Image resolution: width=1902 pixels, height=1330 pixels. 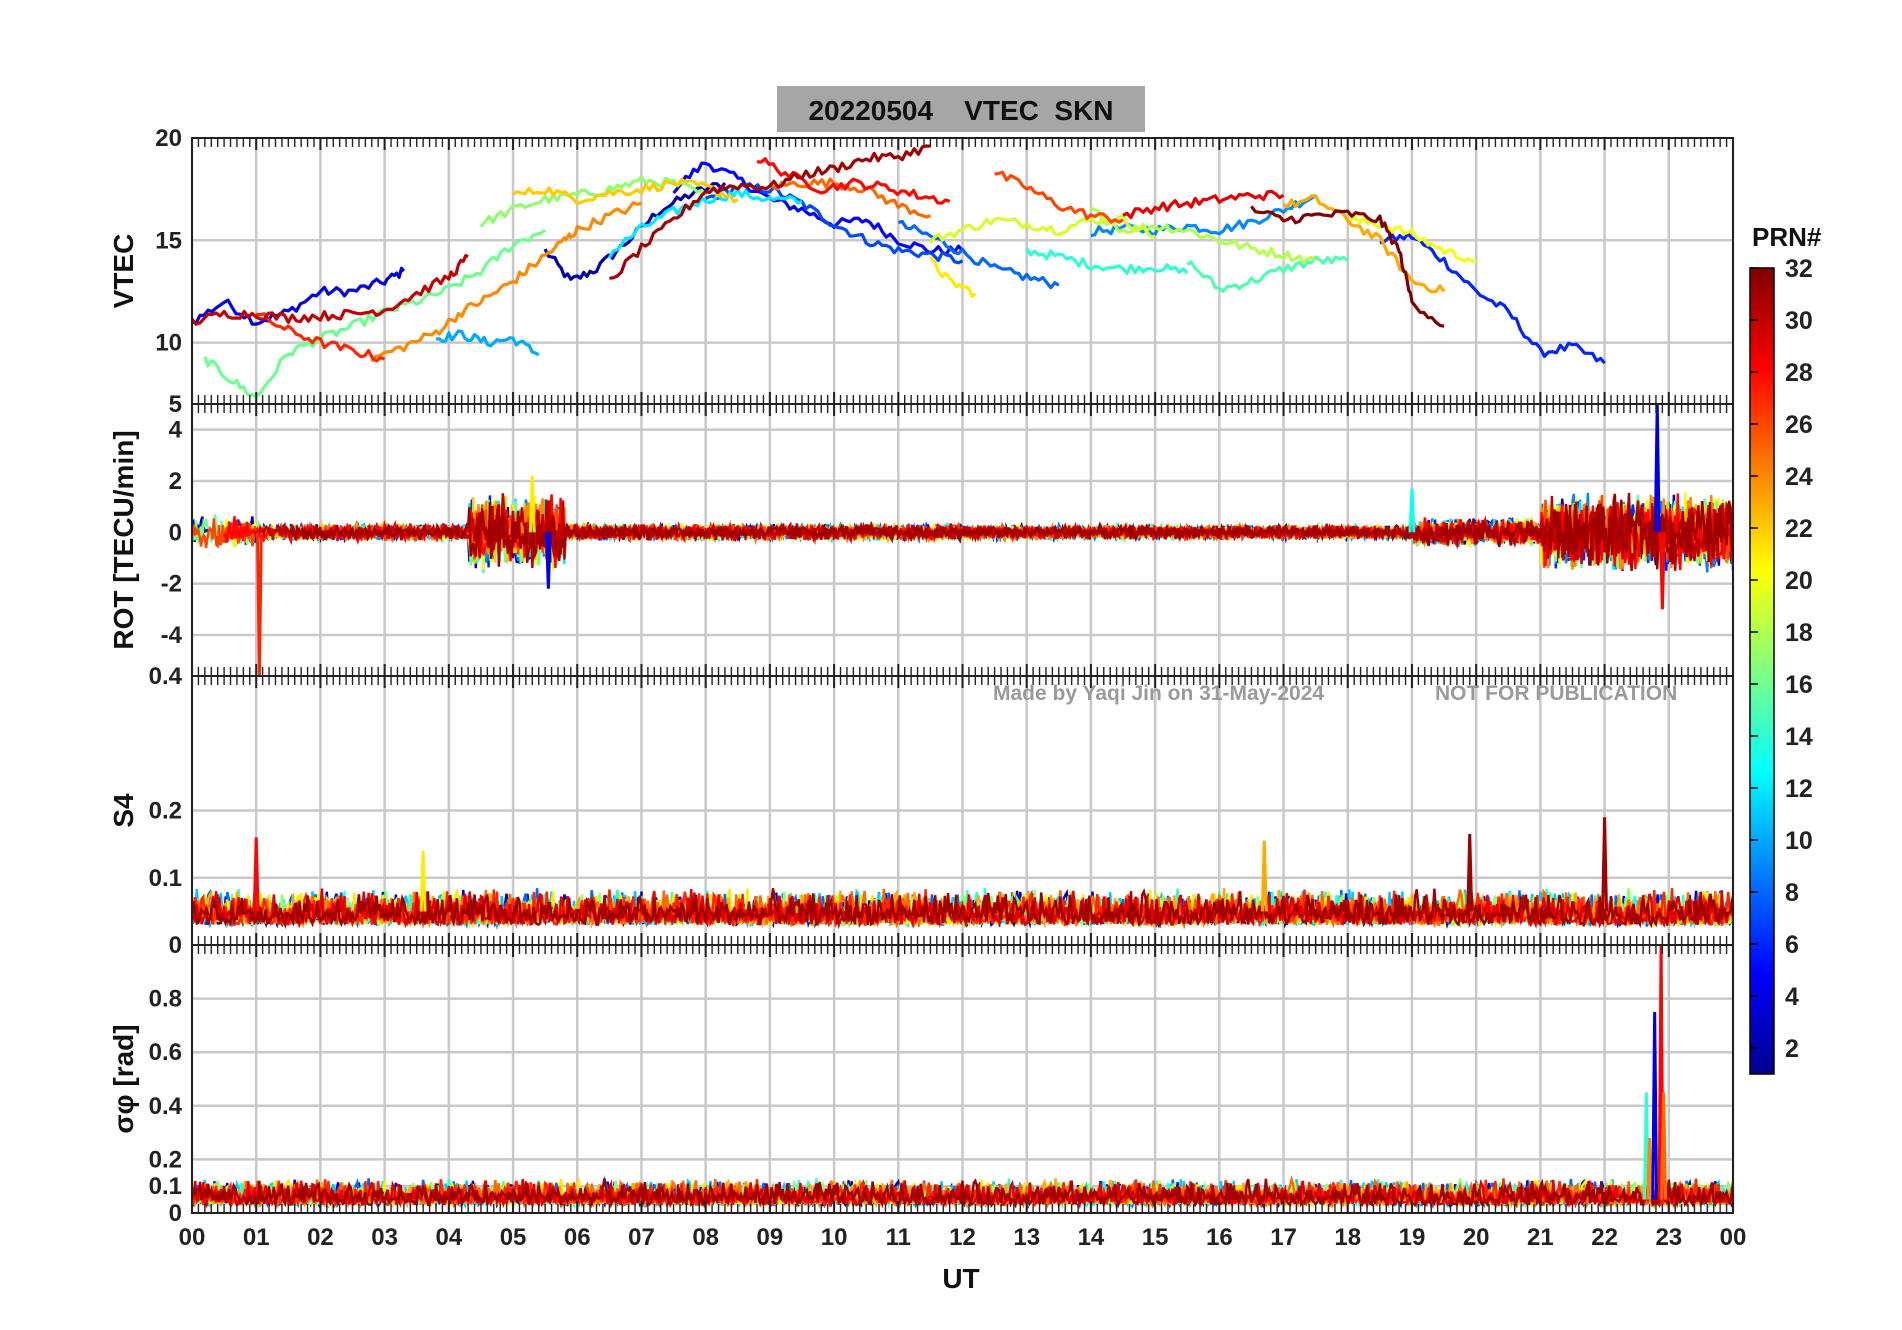 What do you see at coordinates (1219, 1237) in the screenshot?
I see `x-tick-label: 16` at bounding box center [1219, 1237].